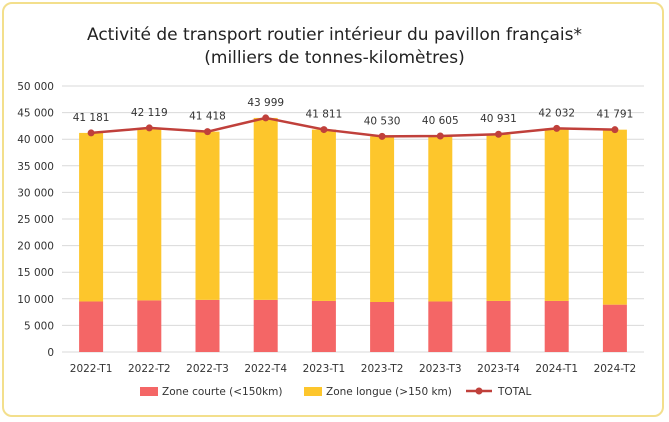 The height and width of the screenshot is (422, 669). What do you see at coordinates (514, 392) in the screenshot?
I see `legend-label: TOTAL` at bounding box center [514, 392].